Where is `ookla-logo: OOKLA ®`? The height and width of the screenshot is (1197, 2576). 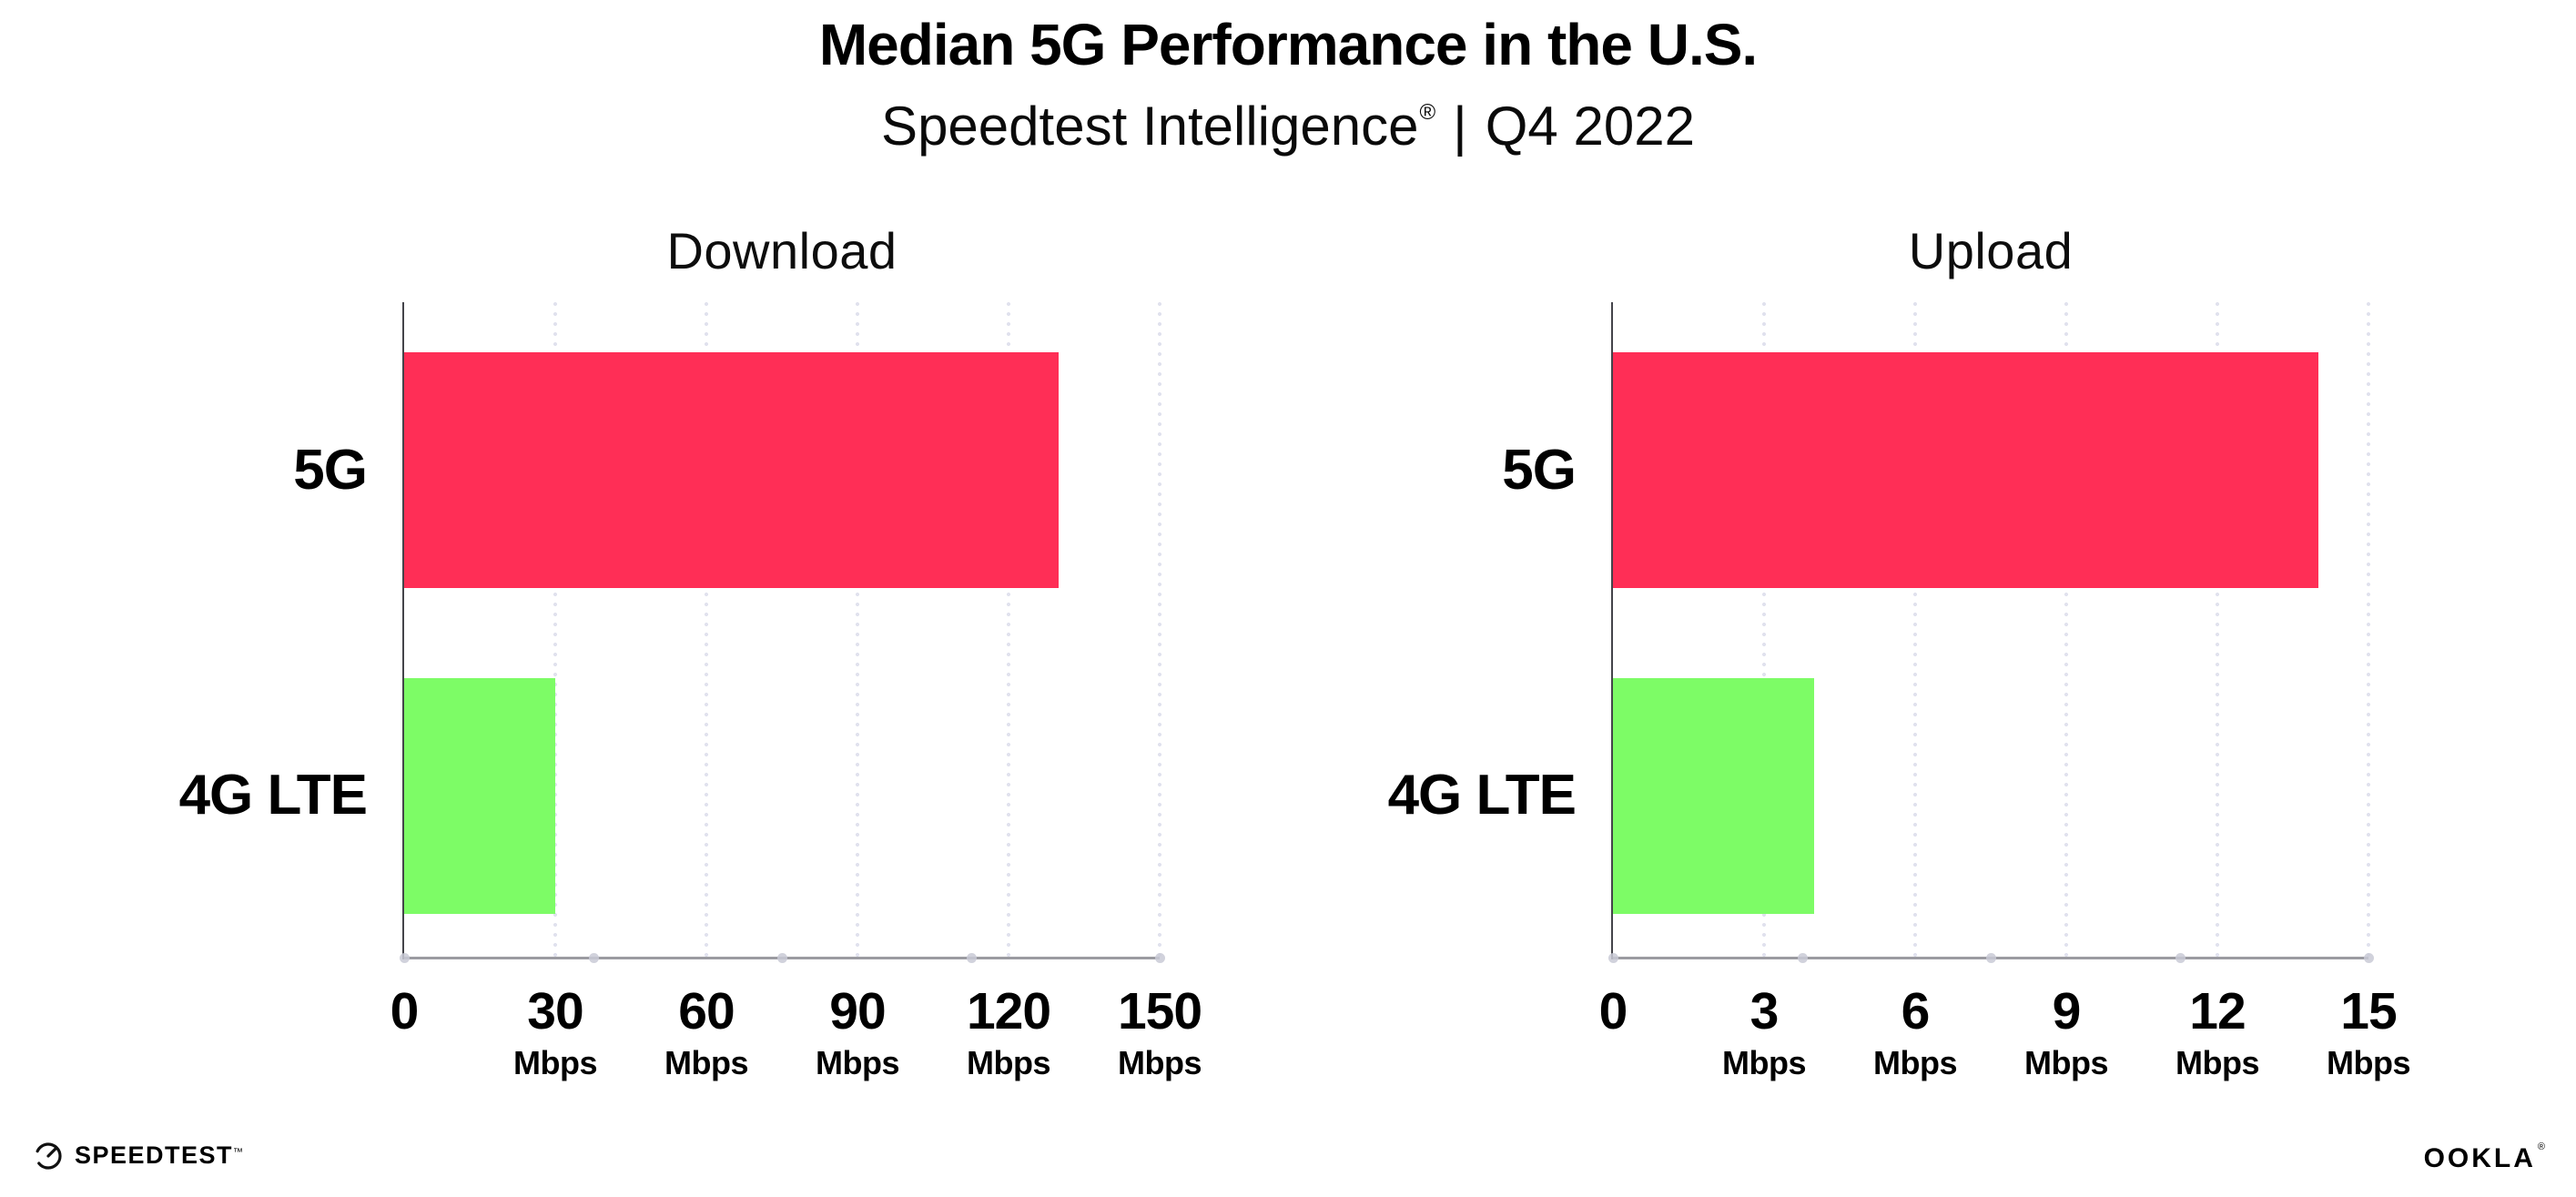
ookla-logo: OOKLA ® is located at coordinates (2484, 1157).